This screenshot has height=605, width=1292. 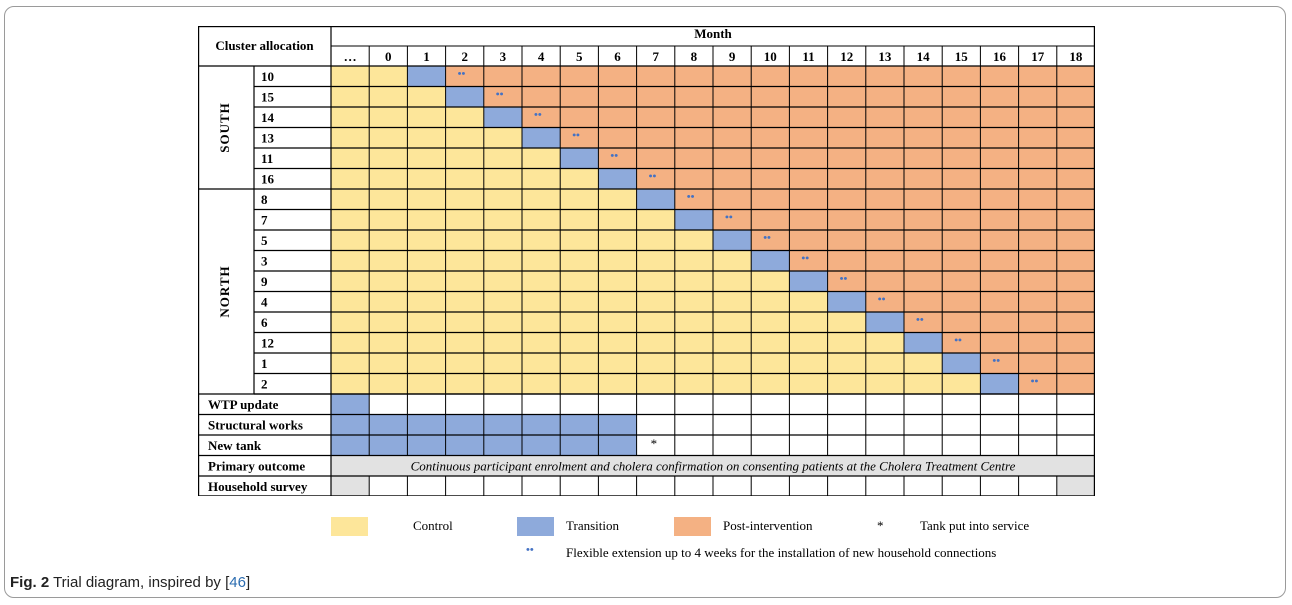 What do you see at coordinates (224, 291) in the screenshot?
I see `region-label: NORTH` at bounding box center [224, 291].